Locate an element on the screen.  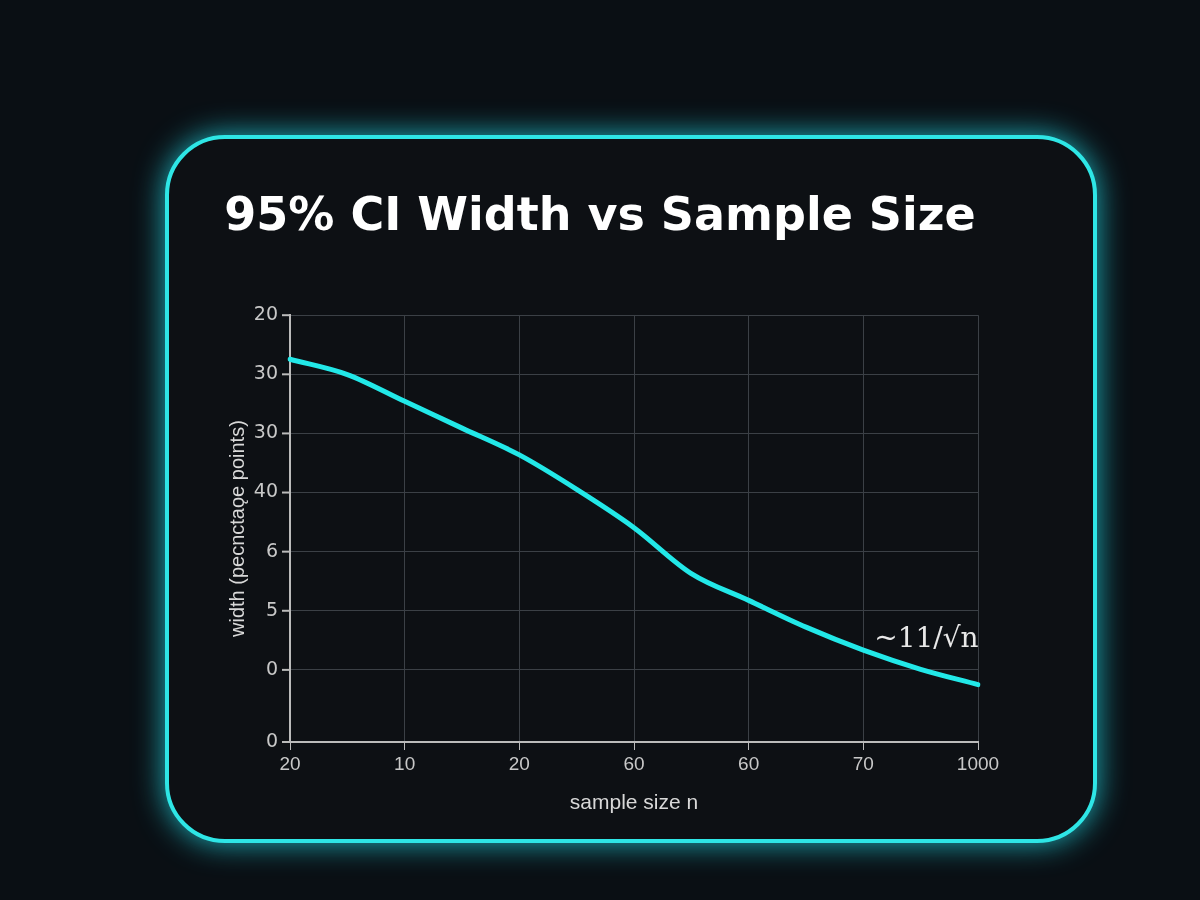
x-tick-label: 1000 is located at coordinates (978, 763).